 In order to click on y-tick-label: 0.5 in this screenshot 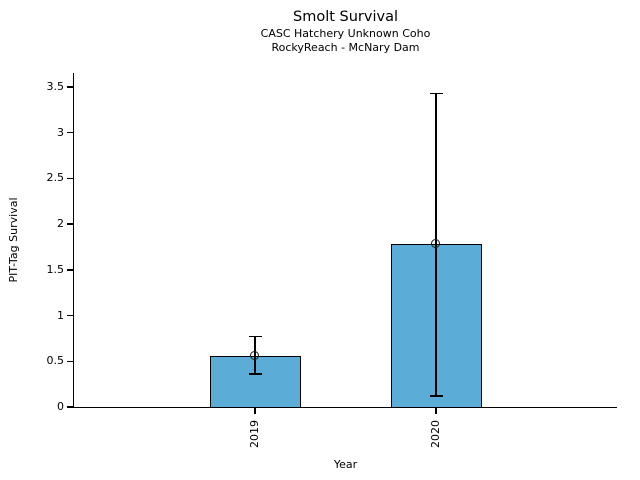, I will do `click(55, 361)`.